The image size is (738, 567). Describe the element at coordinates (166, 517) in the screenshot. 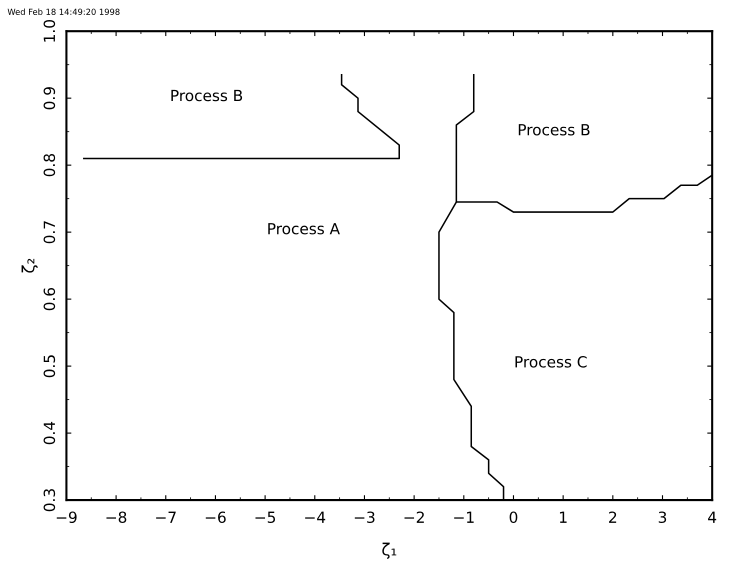

I see `x-tick-label: −7` at that location.